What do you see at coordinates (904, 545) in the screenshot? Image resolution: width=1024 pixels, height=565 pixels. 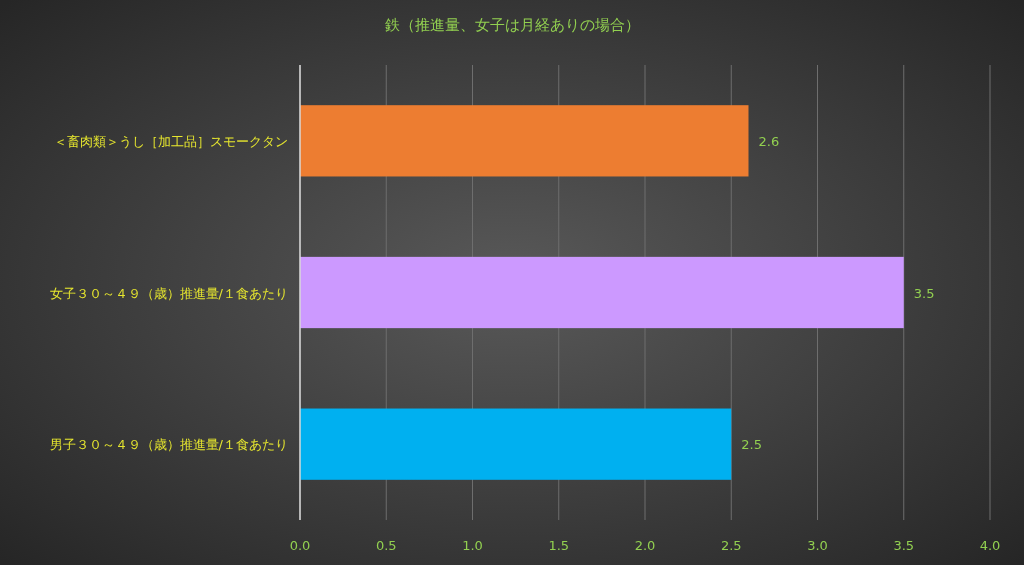 I see `x-tick-label: 3.5` at bounding box center [904, 545].